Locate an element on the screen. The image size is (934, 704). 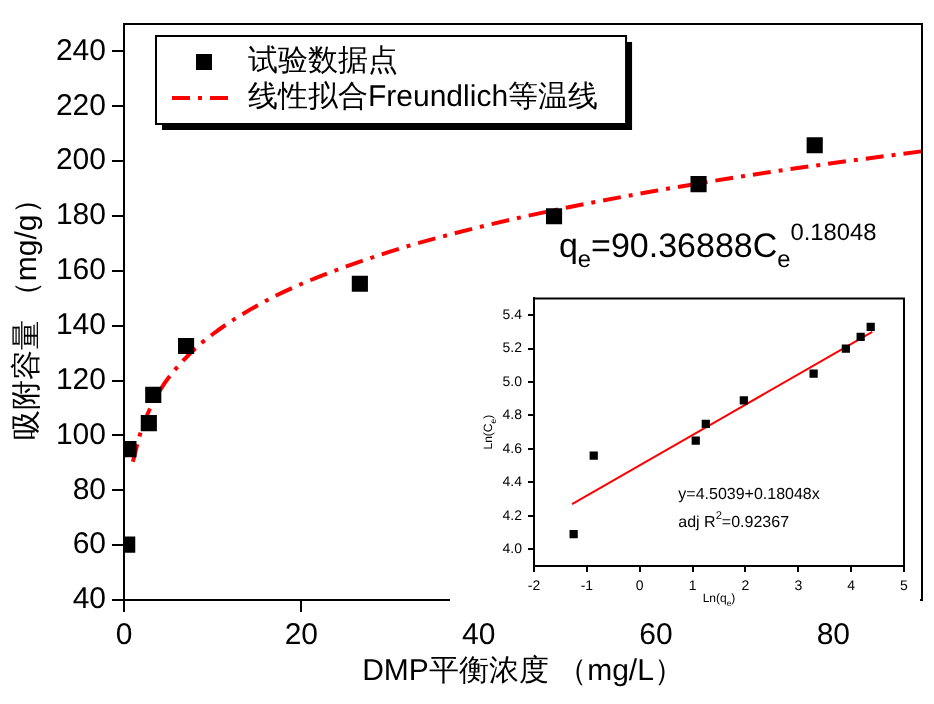
y-tick-label: 240 is located at coordinates (80, 50).